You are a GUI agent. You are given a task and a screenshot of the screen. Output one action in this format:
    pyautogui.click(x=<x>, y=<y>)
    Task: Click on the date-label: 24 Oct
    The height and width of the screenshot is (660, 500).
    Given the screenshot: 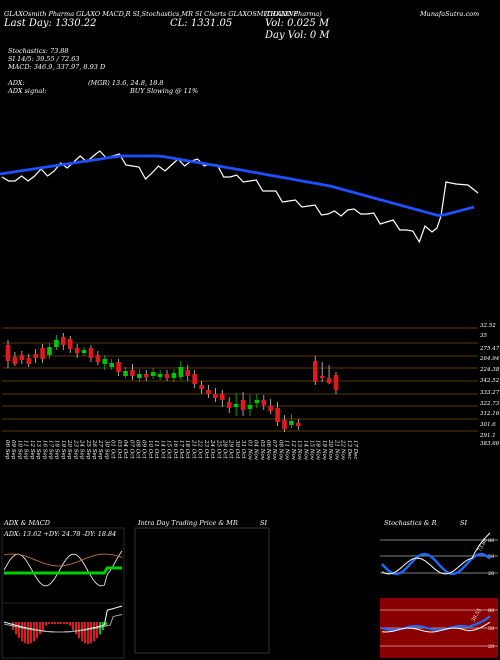 What is the action you would take?
    pyautogui.click(x=212, y=449)
    